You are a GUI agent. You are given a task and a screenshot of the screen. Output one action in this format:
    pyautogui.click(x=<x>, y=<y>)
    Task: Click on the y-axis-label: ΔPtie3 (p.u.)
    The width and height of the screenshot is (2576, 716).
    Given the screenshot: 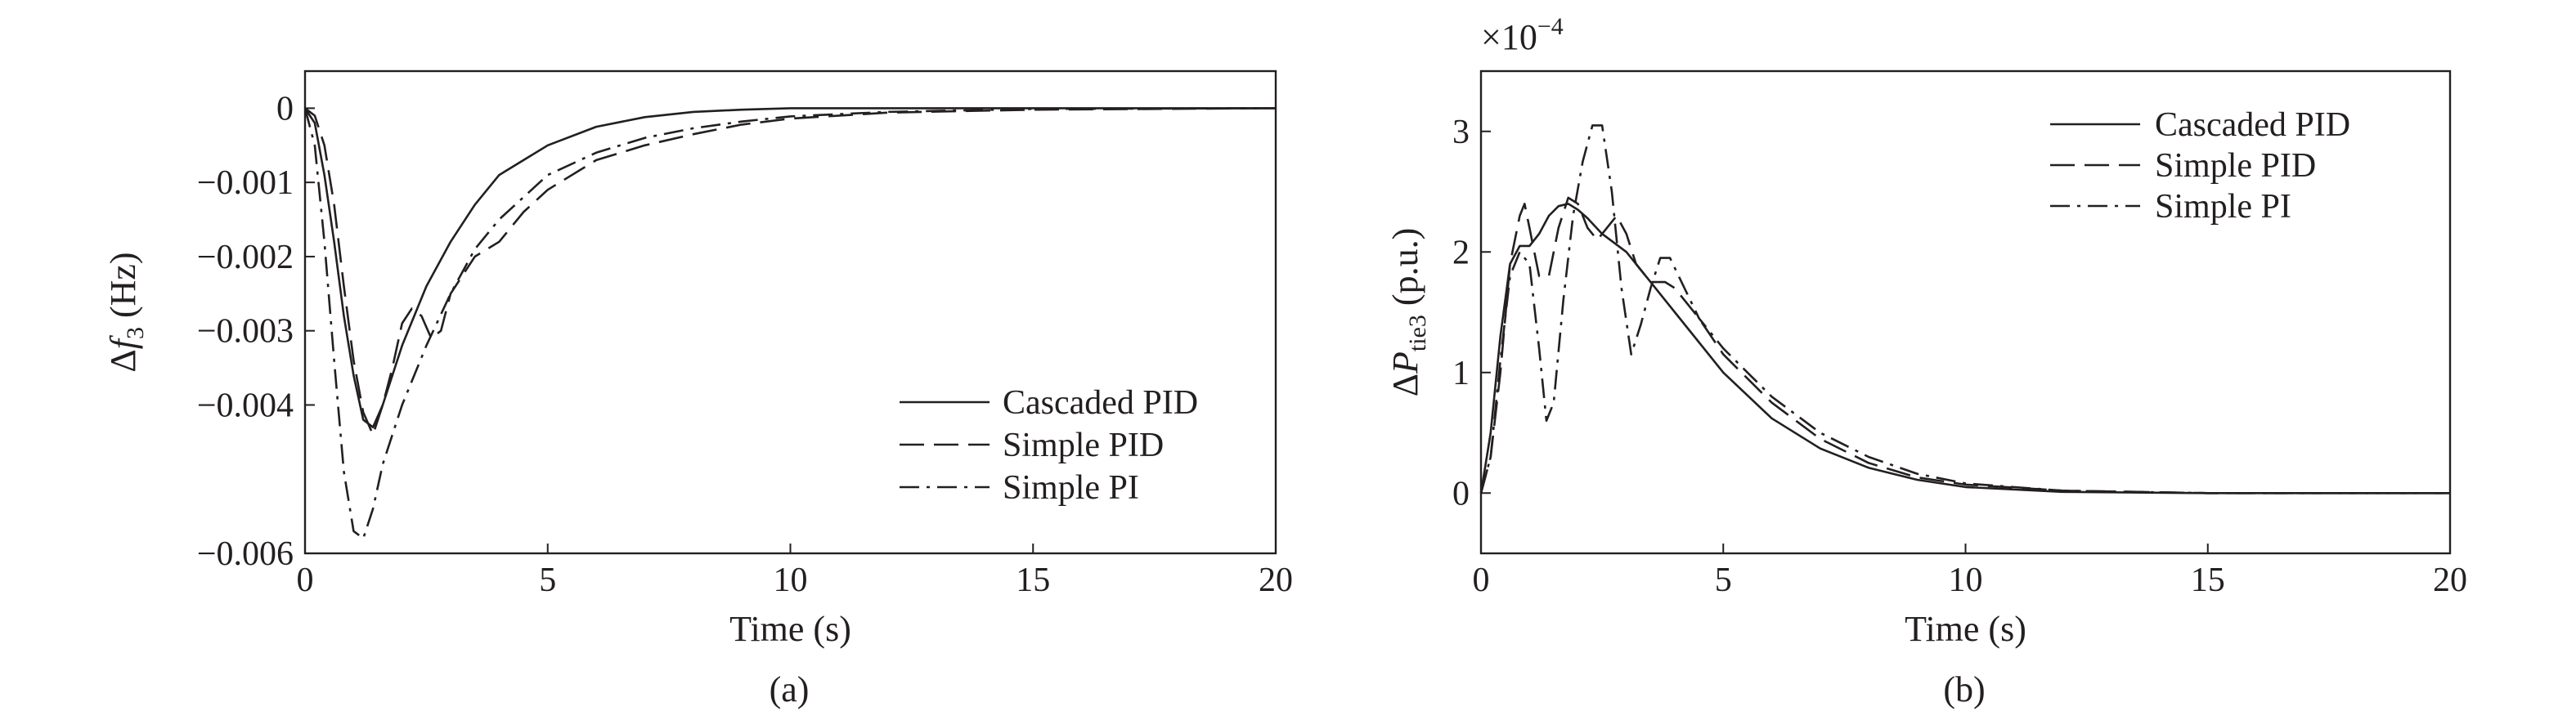 What is the action you would take?
    pyautogui.click(x=1408, y=312)
    